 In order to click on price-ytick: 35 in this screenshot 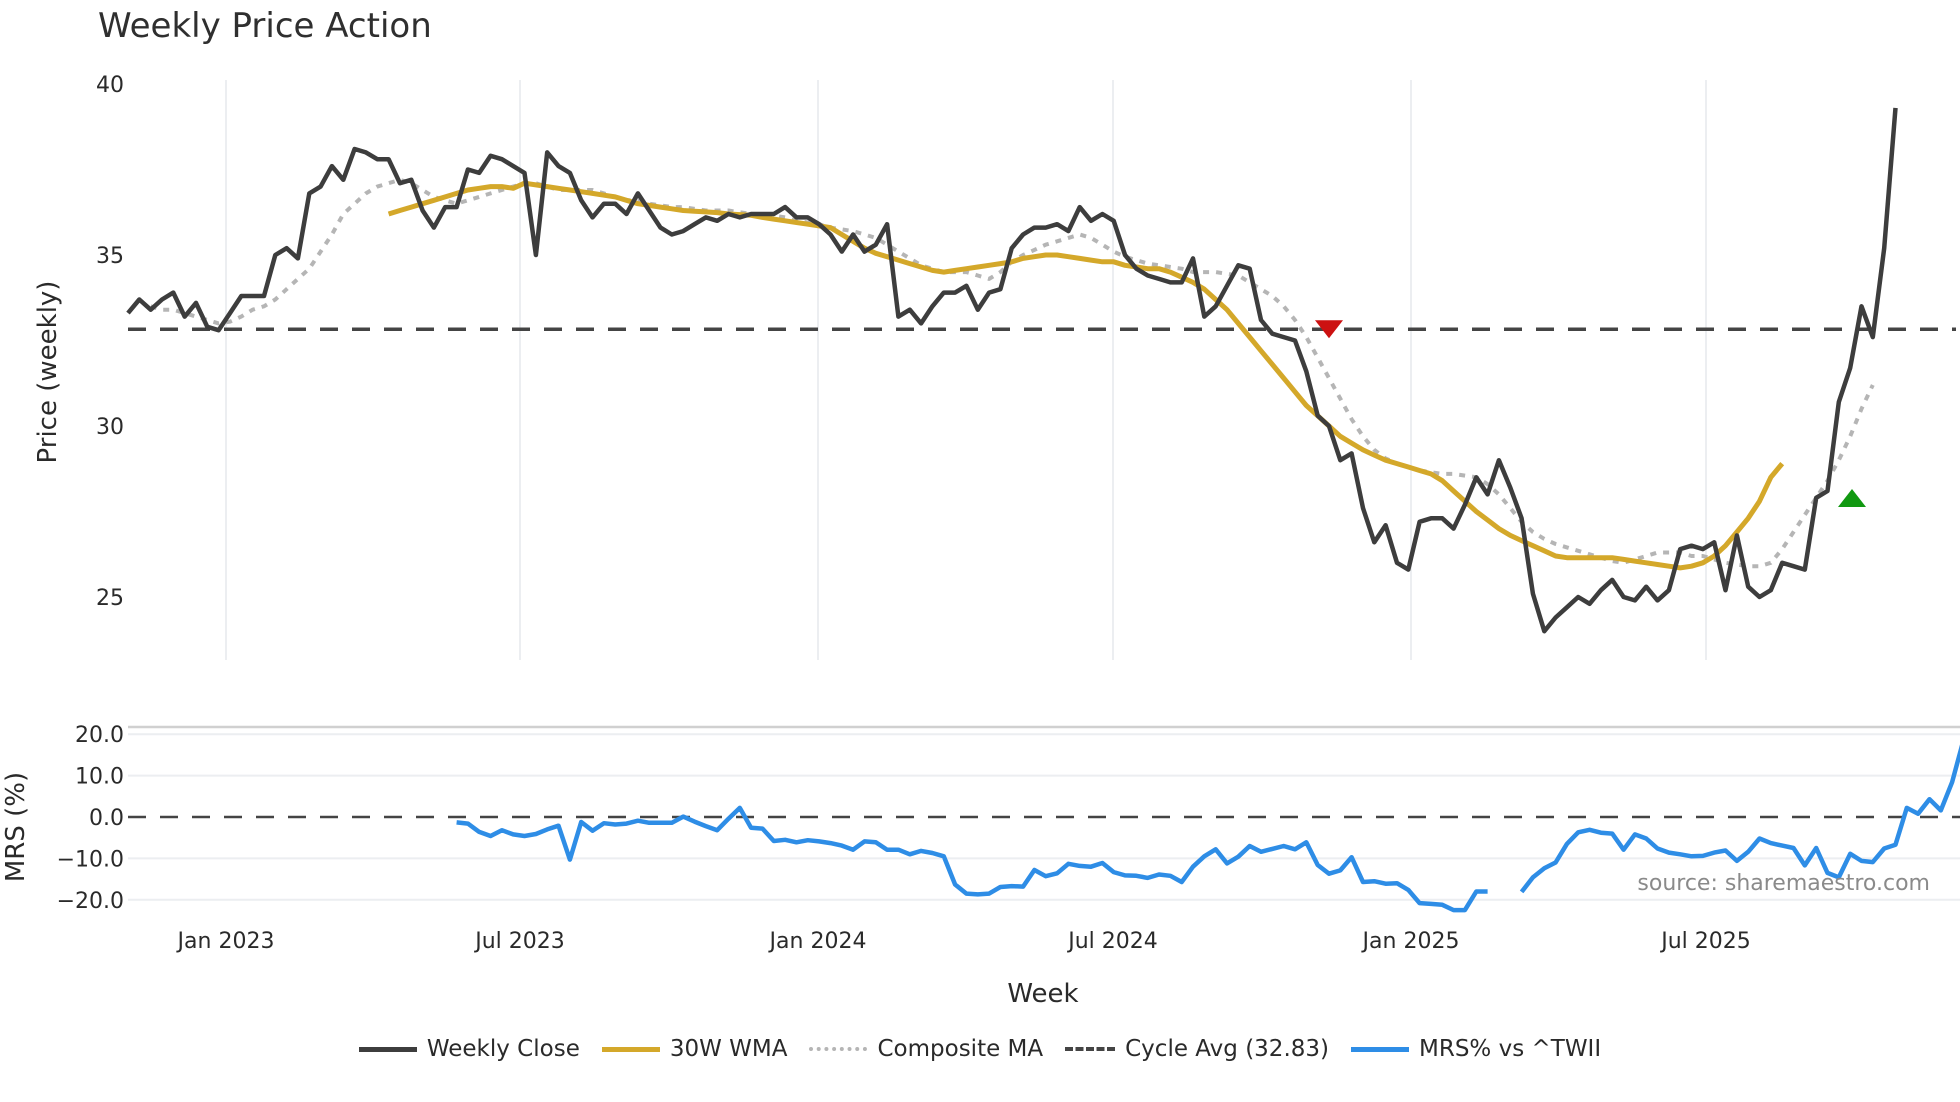, I will do `click(110, 256)`.